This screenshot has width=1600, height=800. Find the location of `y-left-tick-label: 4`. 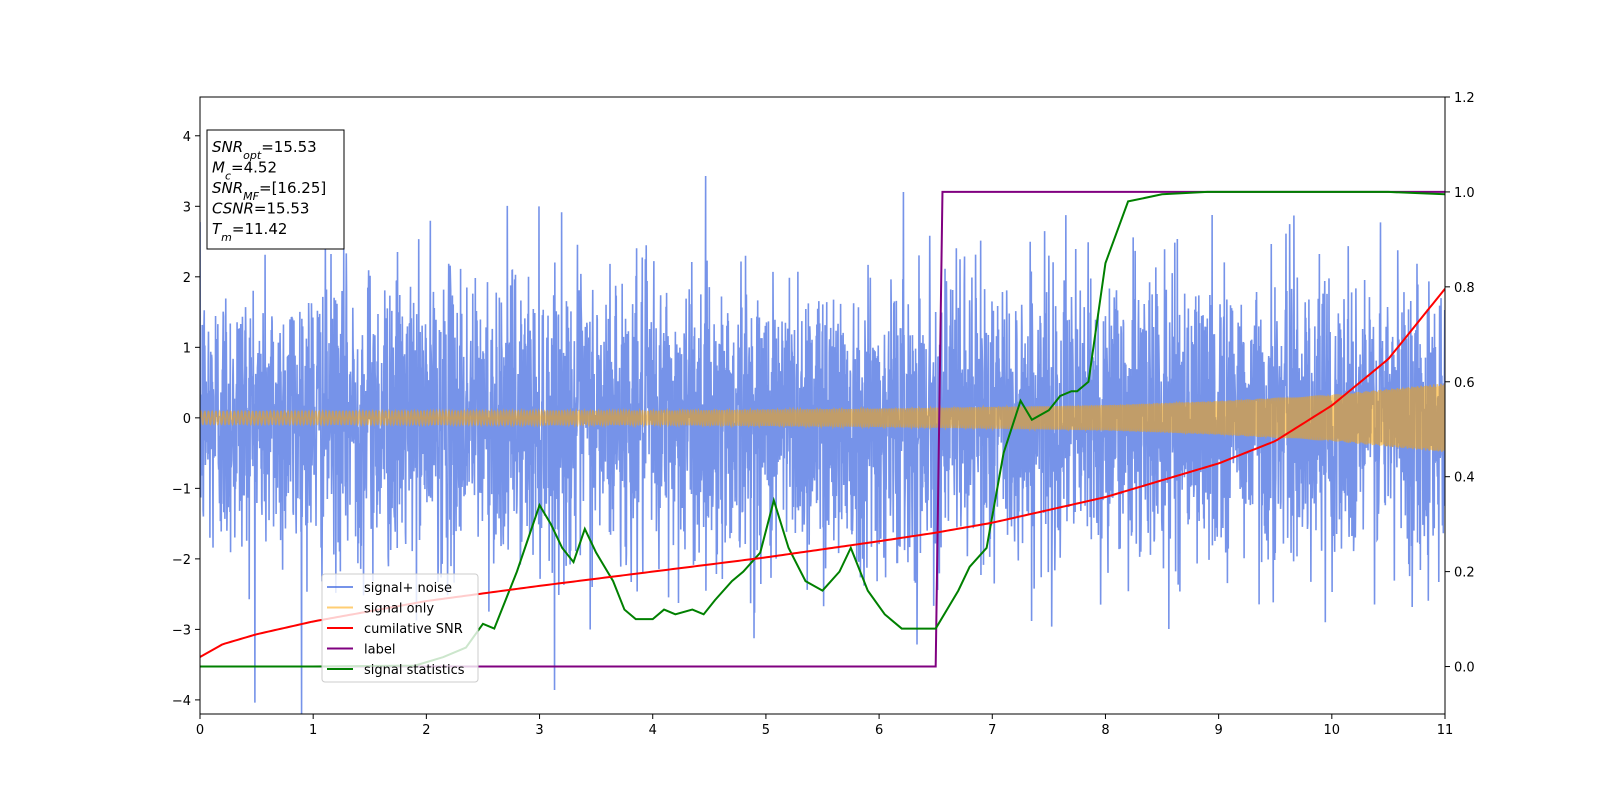

y-left-tick-label: 4 is located at coordinates (187, 137).